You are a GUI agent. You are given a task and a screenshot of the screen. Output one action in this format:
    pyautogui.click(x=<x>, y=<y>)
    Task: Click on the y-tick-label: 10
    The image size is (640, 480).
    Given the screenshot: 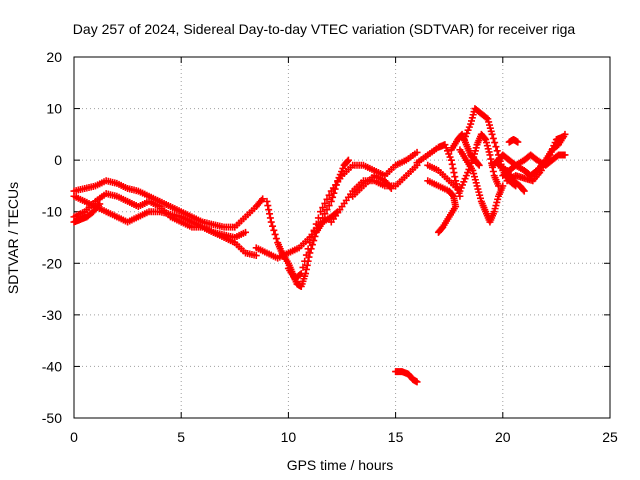 What is the action you would take?
    pyautogui.click(x=54, y=109)
    